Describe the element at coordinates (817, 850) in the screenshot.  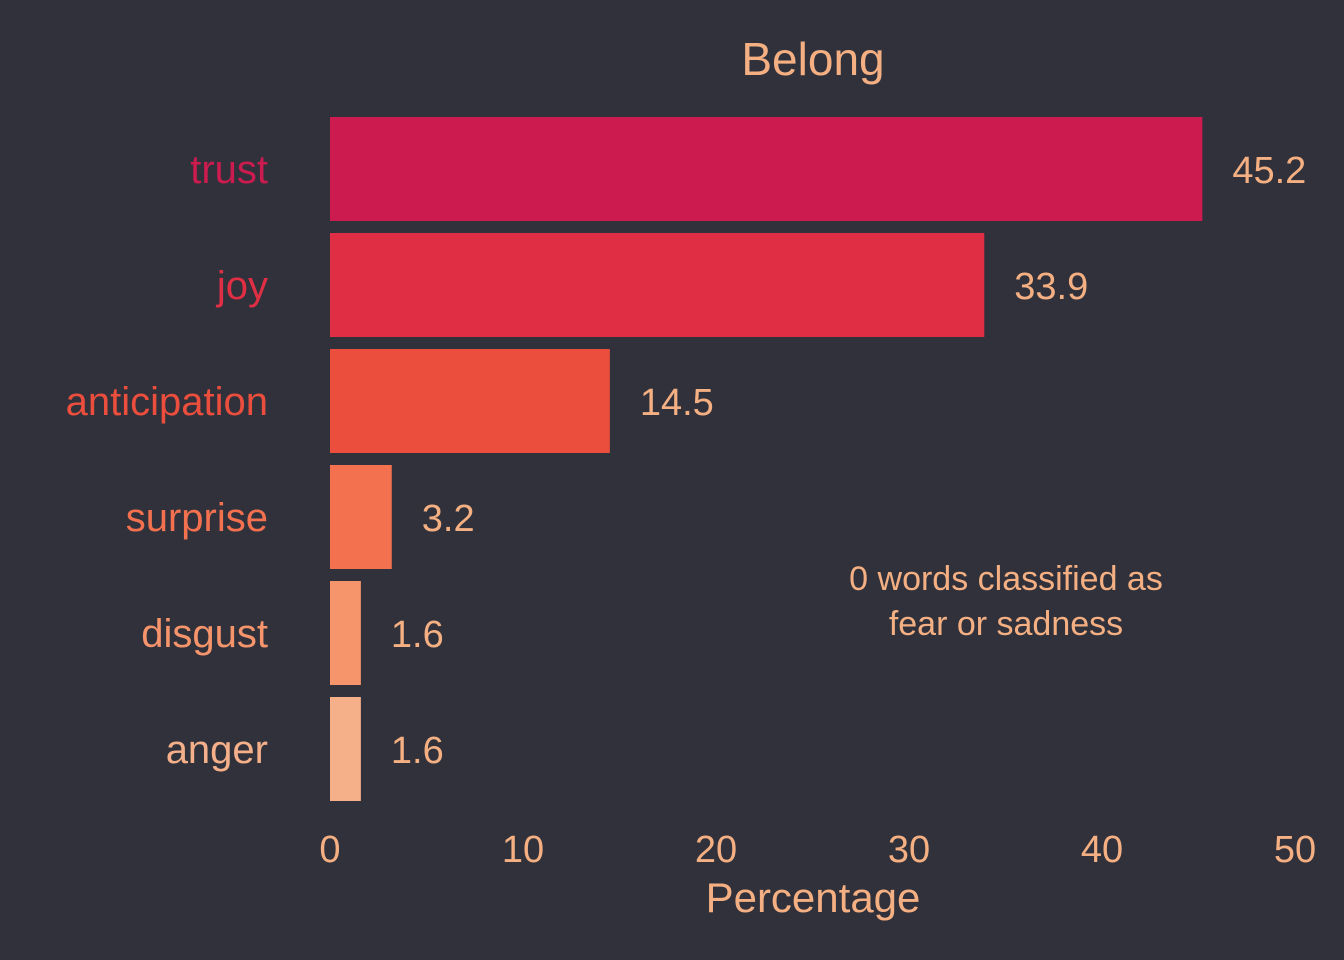
I see `x-tick-labels-group: 0 10 20 30 40 50` at that location.